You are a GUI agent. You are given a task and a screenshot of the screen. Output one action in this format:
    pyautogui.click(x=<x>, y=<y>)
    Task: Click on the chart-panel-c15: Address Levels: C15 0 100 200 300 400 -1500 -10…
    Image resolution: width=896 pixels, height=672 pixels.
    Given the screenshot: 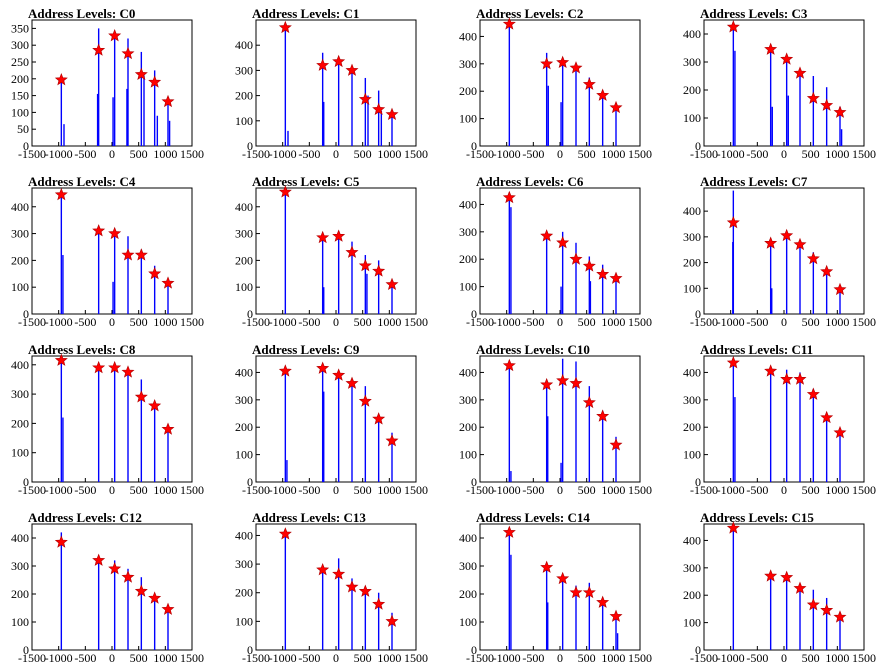 What is the action you would take?
    pyautogui.click(x=784, y=588)
    